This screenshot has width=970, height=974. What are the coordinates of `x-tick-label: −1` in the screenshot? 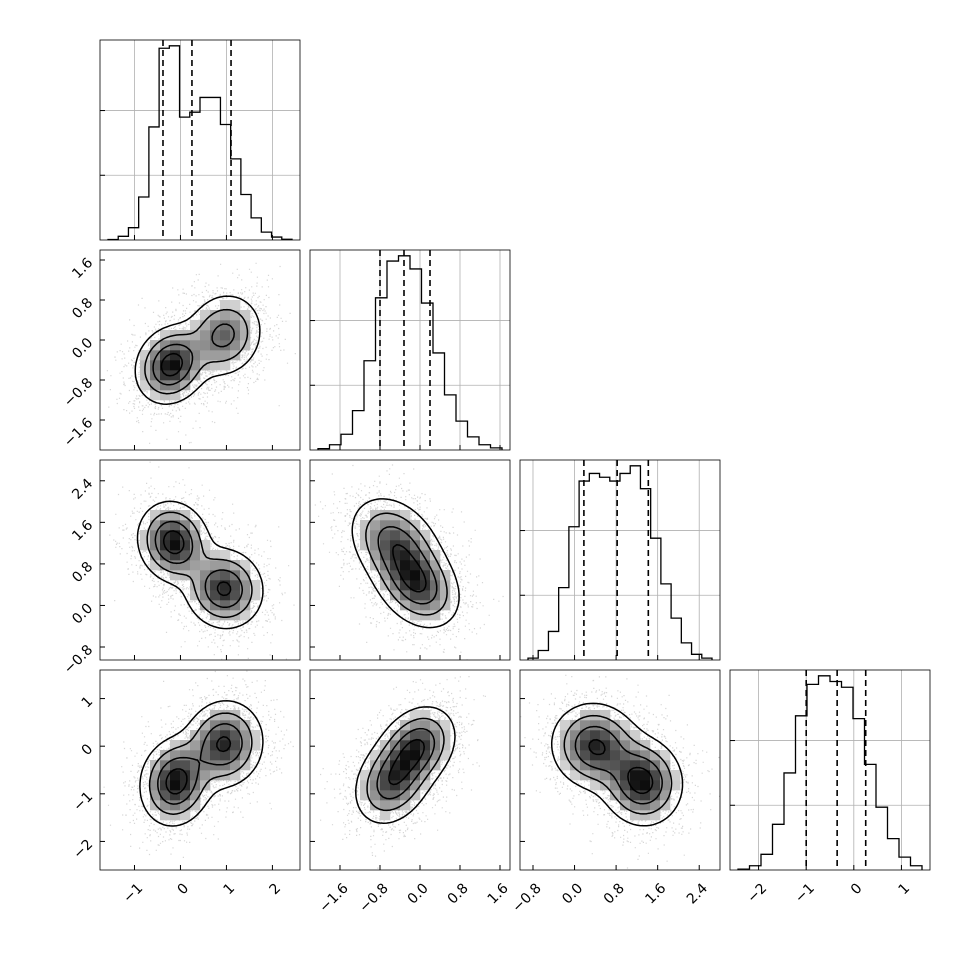 It's located at (133, 893).